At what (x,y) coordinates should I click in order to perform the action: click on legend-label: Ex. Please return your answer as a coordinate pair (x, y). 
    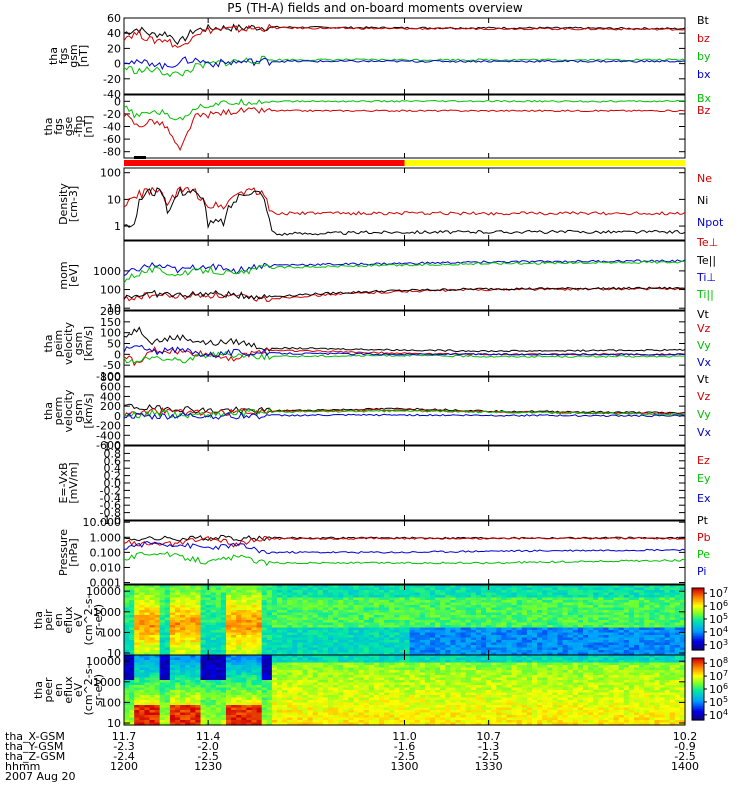
    Looking at the image, I should click on (704, 498).